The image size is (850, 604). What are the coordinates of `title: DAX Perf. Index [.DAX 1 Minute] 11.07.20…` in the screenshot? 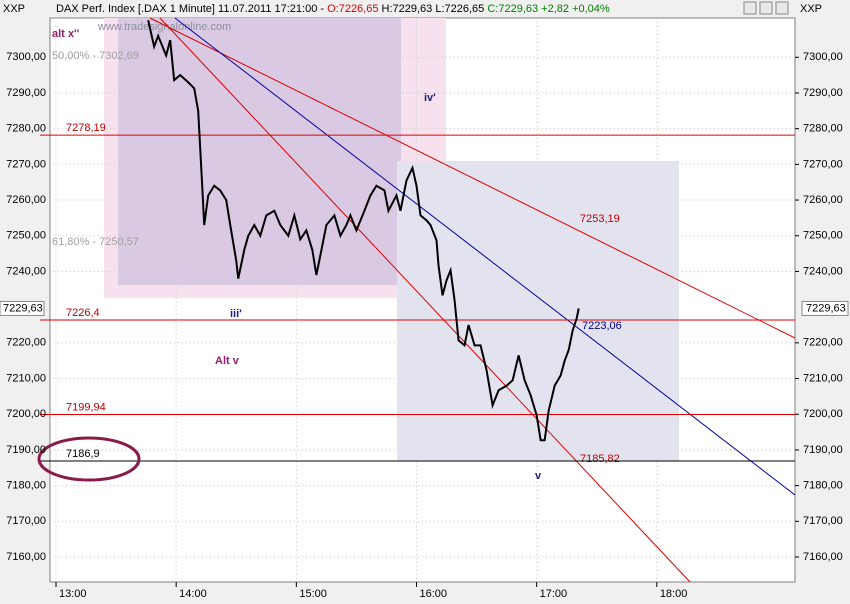 It's located at (190, 9).